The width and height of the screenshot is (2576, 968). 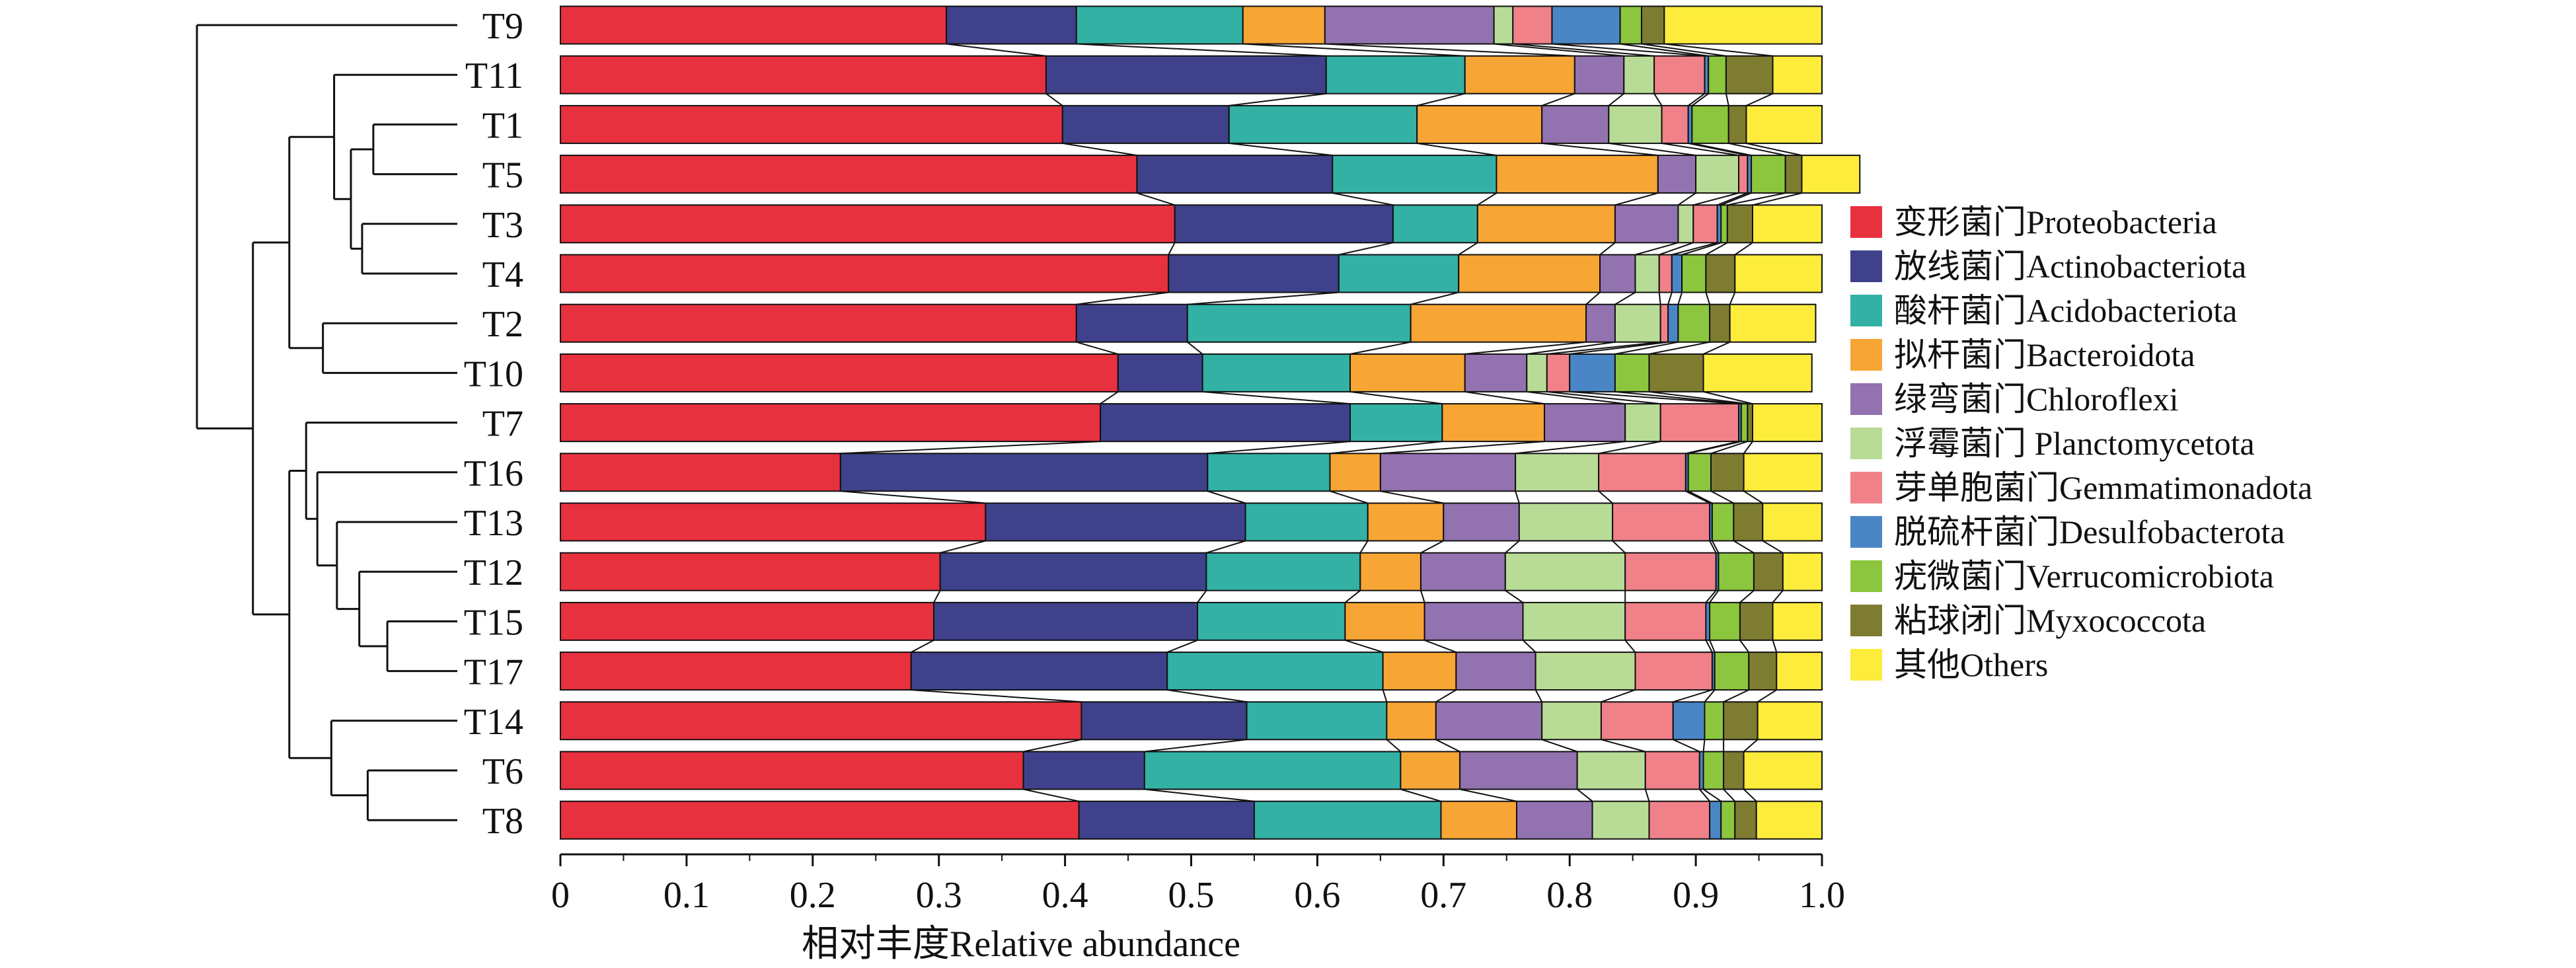 What do you see at coordinates (503, 821) in the screenshot?
I see `sample-label-T8: T8` at bounding box center [503, 821].